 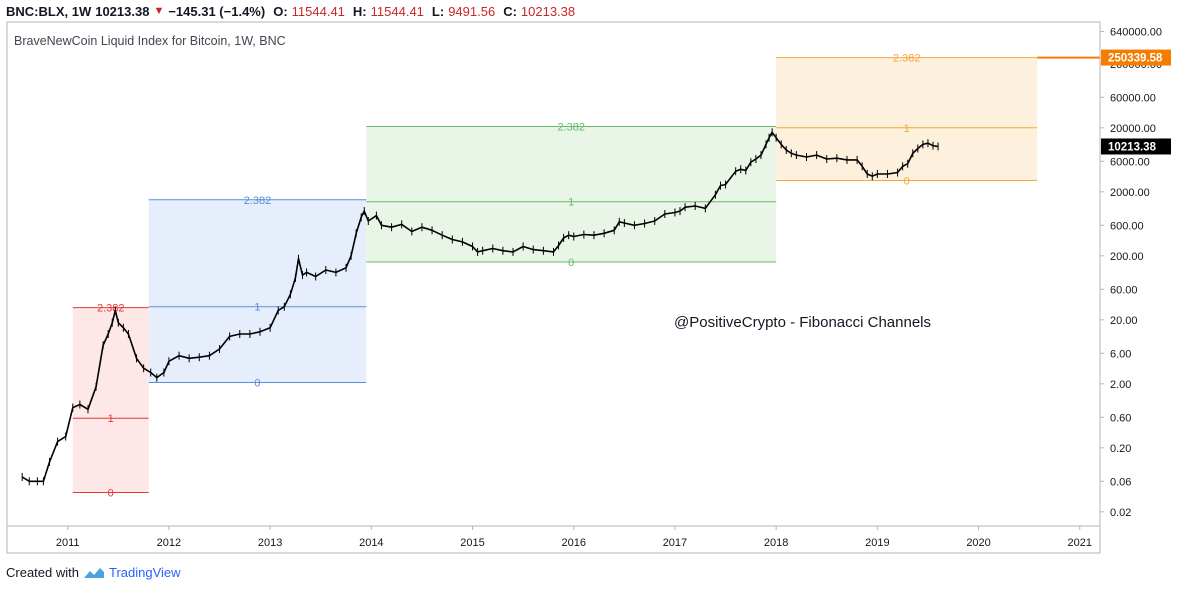 I want to click on y-tick-label-2: 60000.00, so click(x=1133, y=98).